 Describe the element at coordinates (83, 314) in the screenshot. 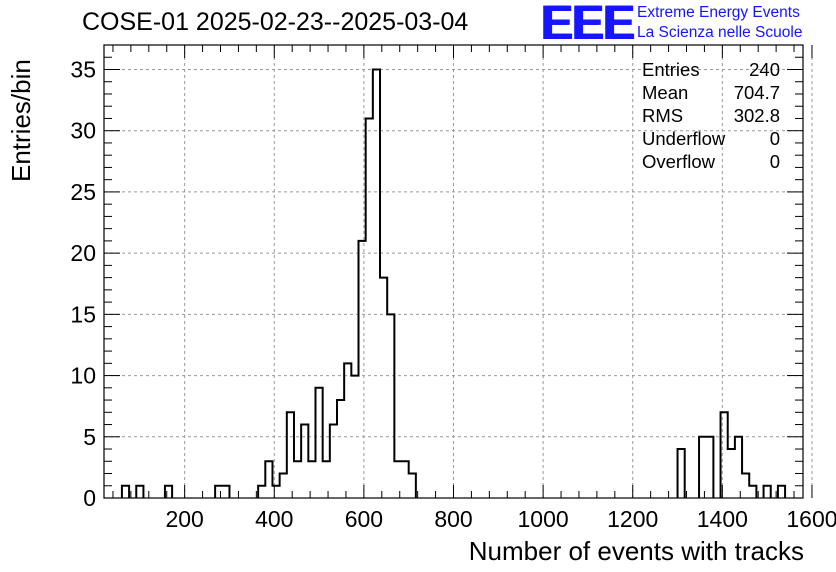

I see `y-tick-label: 15` at that location.